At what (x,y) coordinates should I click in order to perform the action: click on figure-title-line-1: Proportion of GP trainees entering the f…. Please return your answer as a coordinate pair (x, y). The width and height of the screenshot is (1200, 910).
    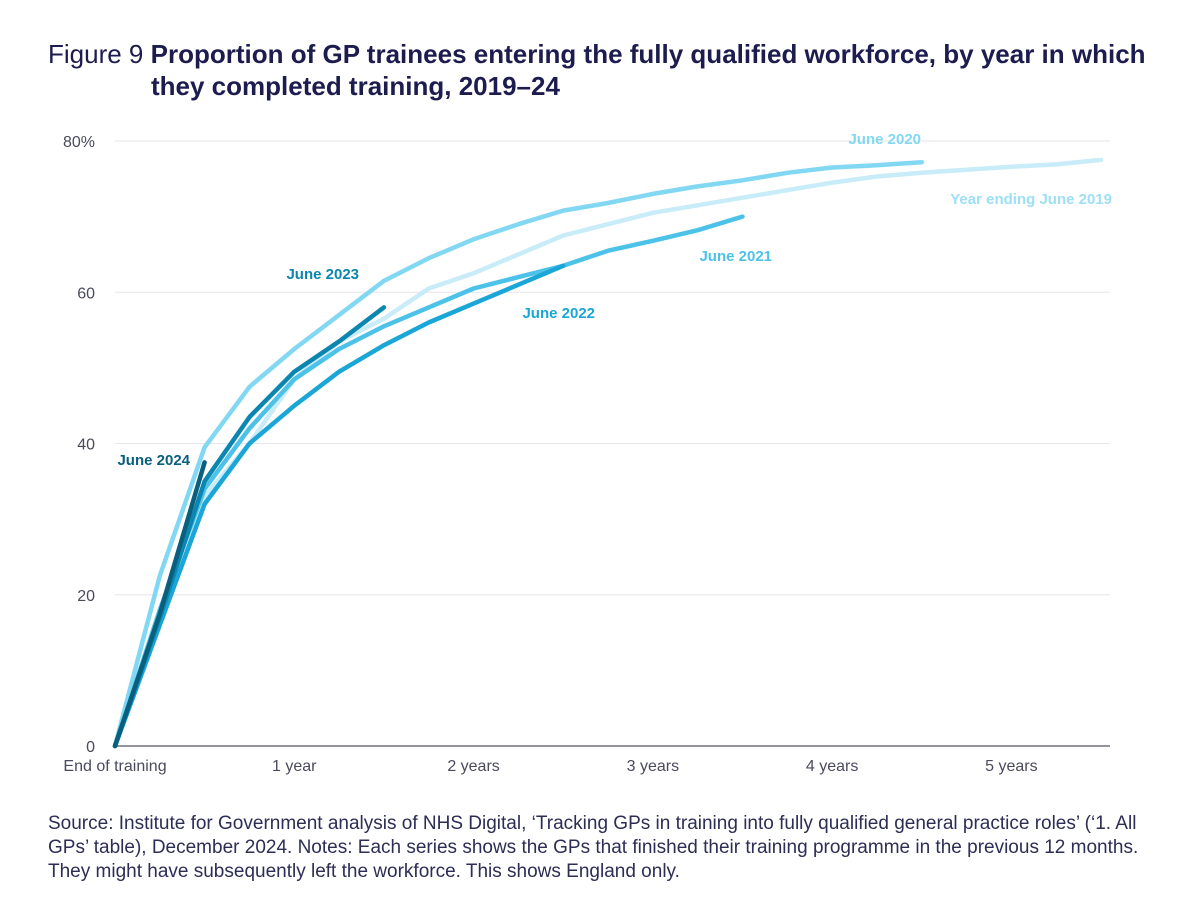
    Looking at the image, I should click on (648, 54).